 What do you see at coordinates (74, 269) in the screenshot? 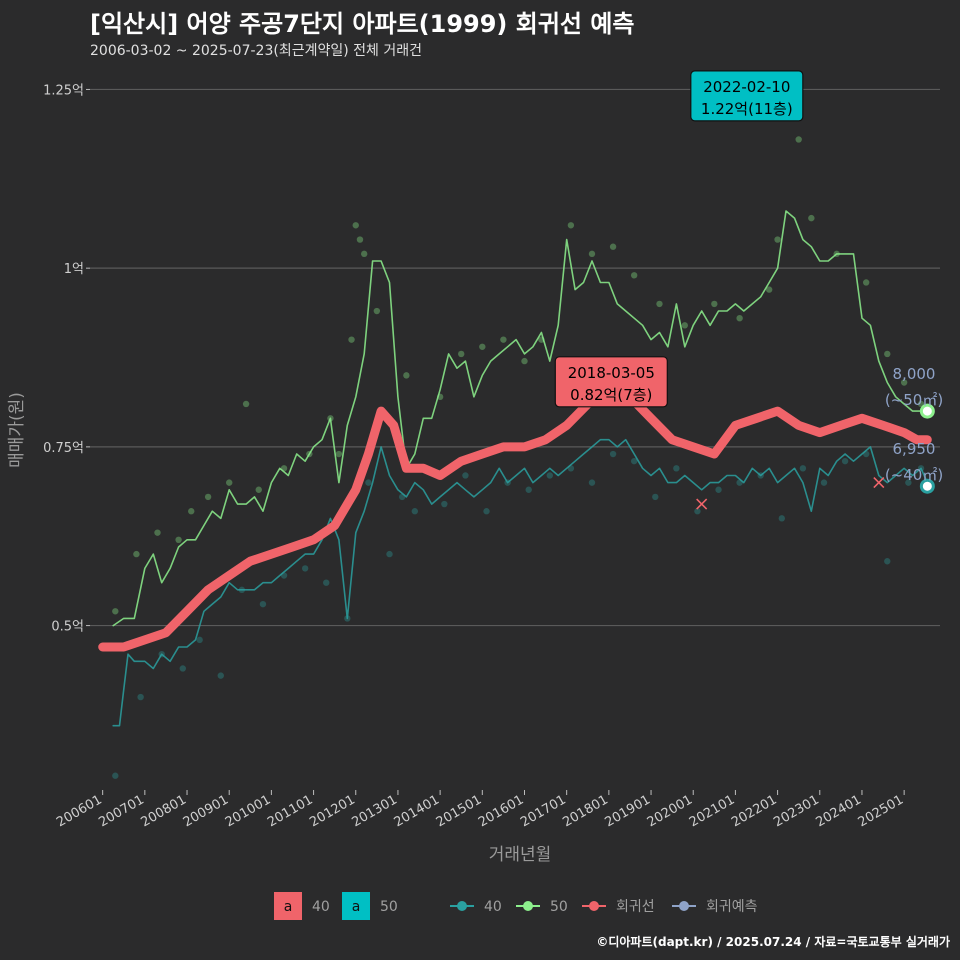
I see `y-tick-label: 1억` at bounding box center [74, 269].